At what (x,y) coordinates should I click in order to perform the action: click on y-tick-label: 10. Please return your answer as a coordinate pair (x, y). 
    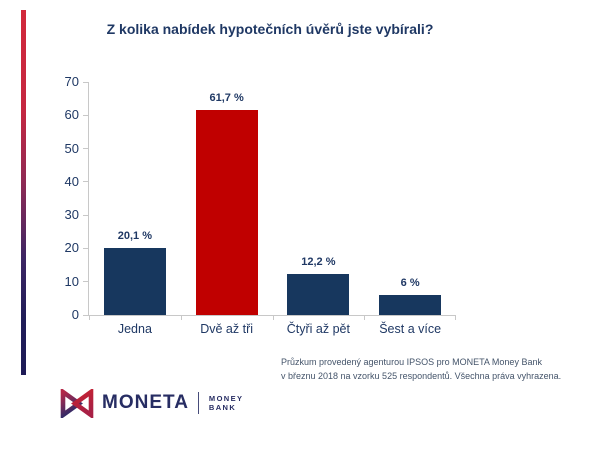
    Looking at the image, I should click on (71, 281).